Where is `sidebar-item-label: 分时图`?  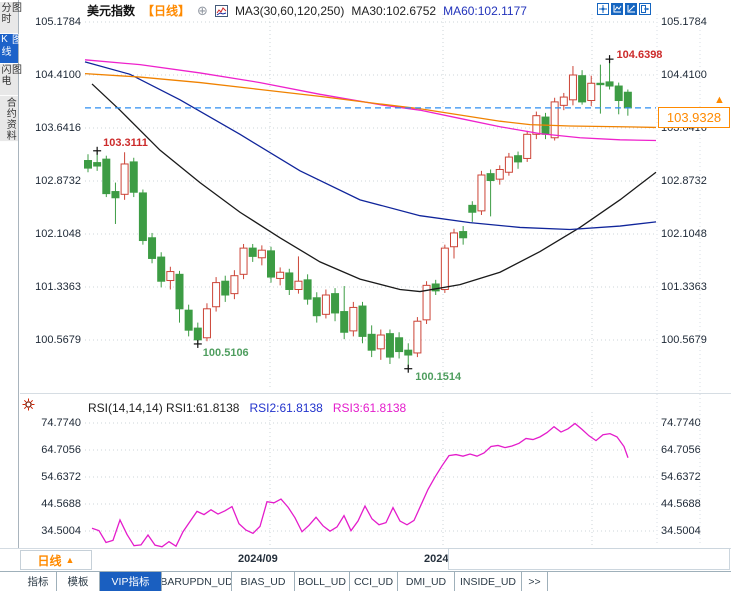
sidebar-item-label: 分时图 is located at coordinates (10, 13).